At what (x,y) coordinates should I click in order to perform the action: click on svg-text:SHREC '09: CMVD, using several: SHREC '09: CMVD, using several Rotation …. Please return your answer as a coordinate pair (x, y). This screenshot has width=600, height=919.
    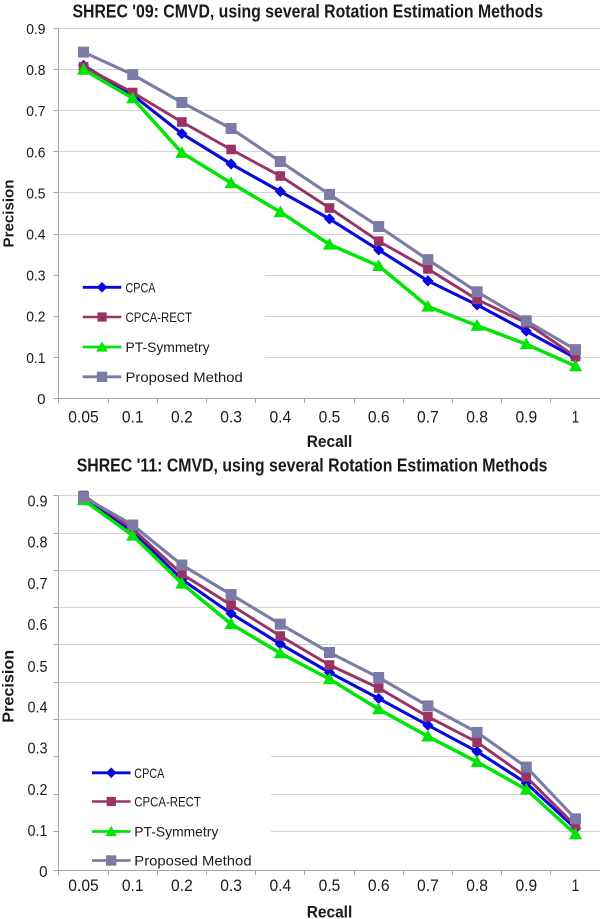
    Looking at the image, I should click on (308, 12).